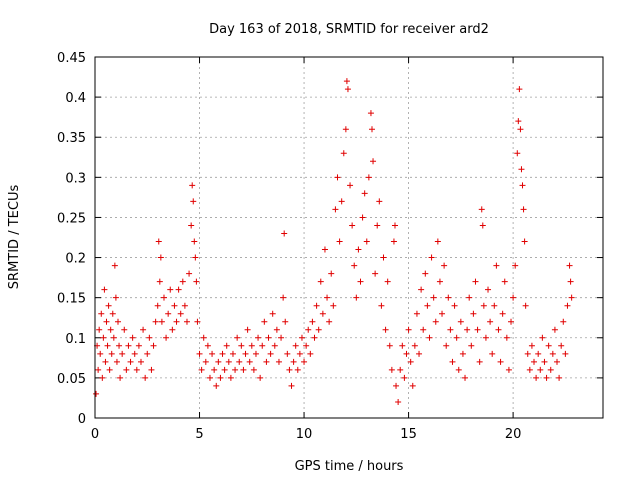  Describe the element at coordinates (71, 58) in the screenshot. I see `y-tick-label: 0.45` at that location.